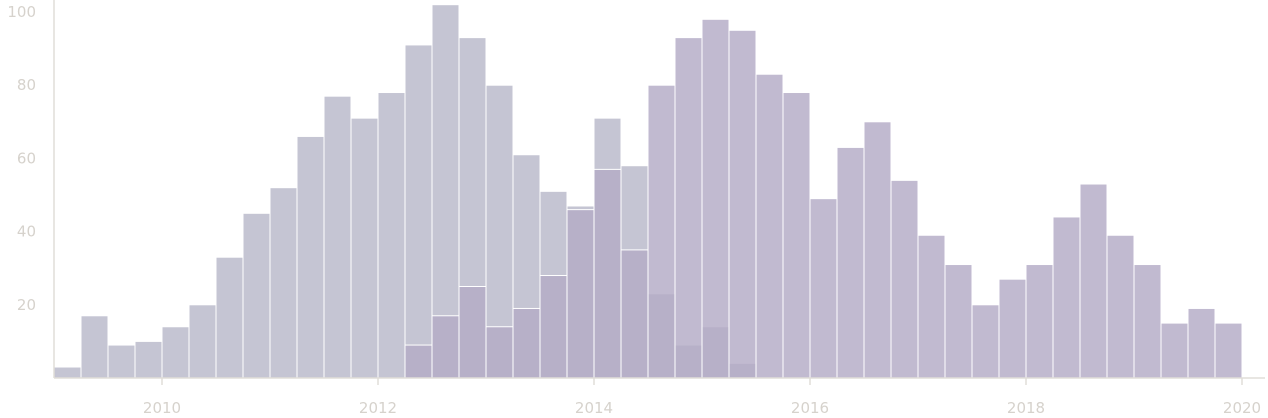 Image resolution: width=1268 pixels, height=418 pixels. What do you see at coordinates (26, 85) in the screenshot?
I see `y-tick-label: 80` at bounding box center [26, 85].